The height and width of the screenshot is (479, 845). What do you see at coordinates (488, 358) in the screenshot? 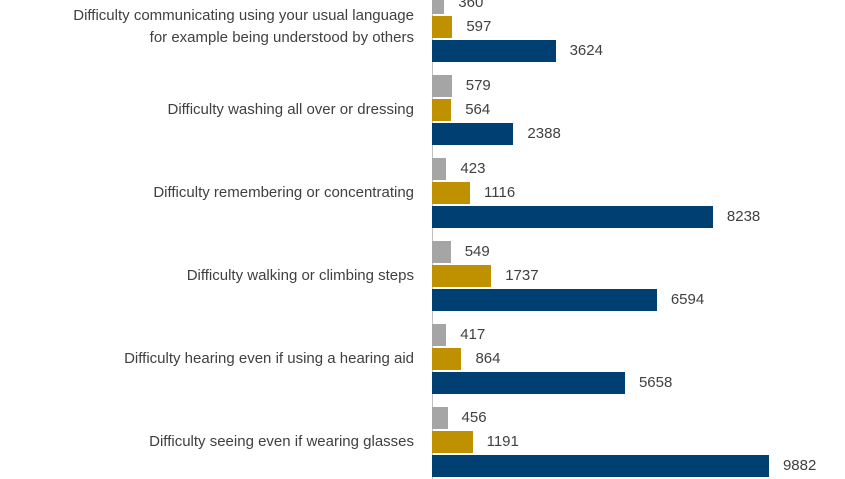
I see `value-label: 864` at bounding box center [488, 358].